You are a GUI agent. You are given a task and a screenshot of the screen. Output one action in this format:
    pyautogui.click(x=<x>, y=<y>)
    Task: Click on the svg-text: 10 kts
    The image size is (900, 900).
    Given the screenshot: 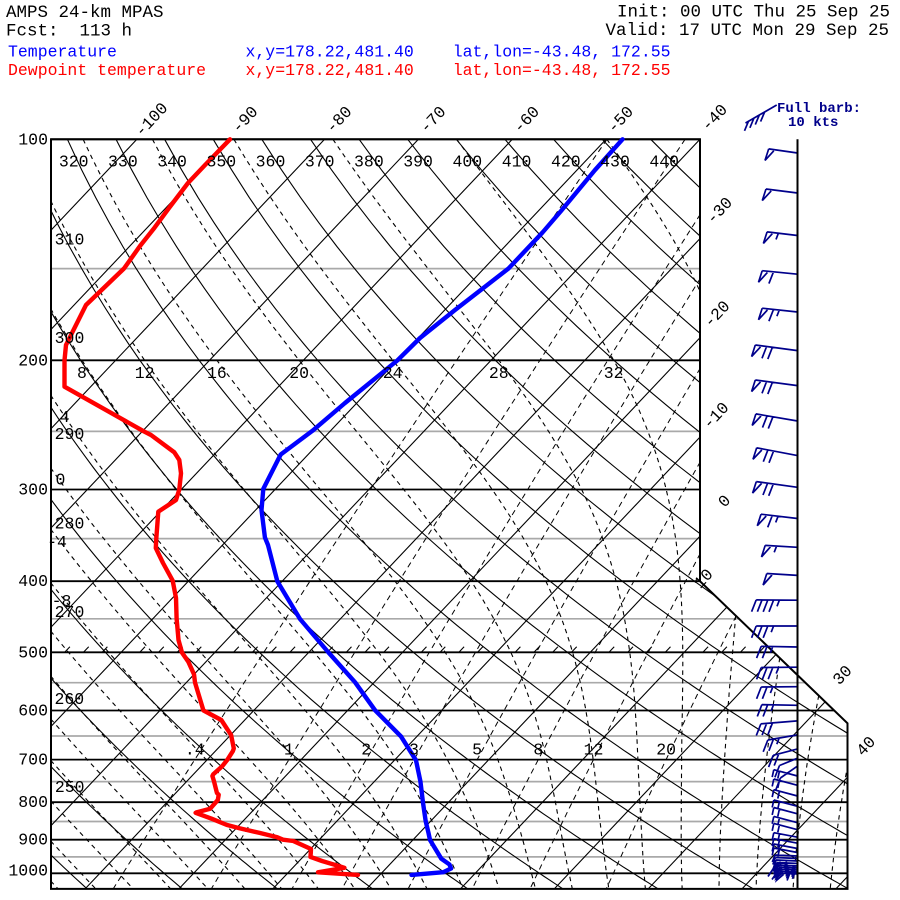 What is the action you would take?
    pyautogui.click(x=813, y=123)
    